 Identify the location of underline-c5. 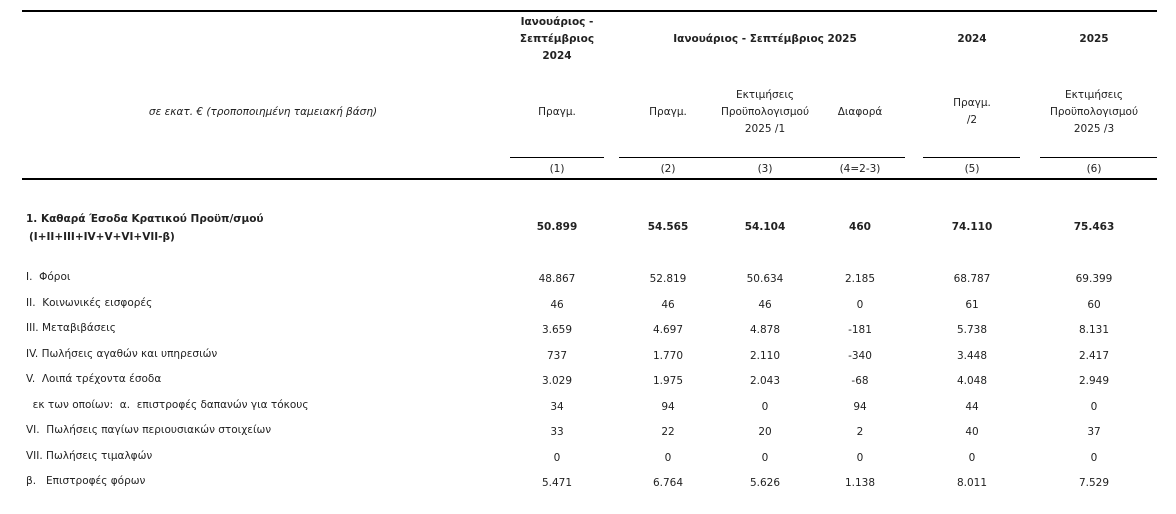
(971, 157).